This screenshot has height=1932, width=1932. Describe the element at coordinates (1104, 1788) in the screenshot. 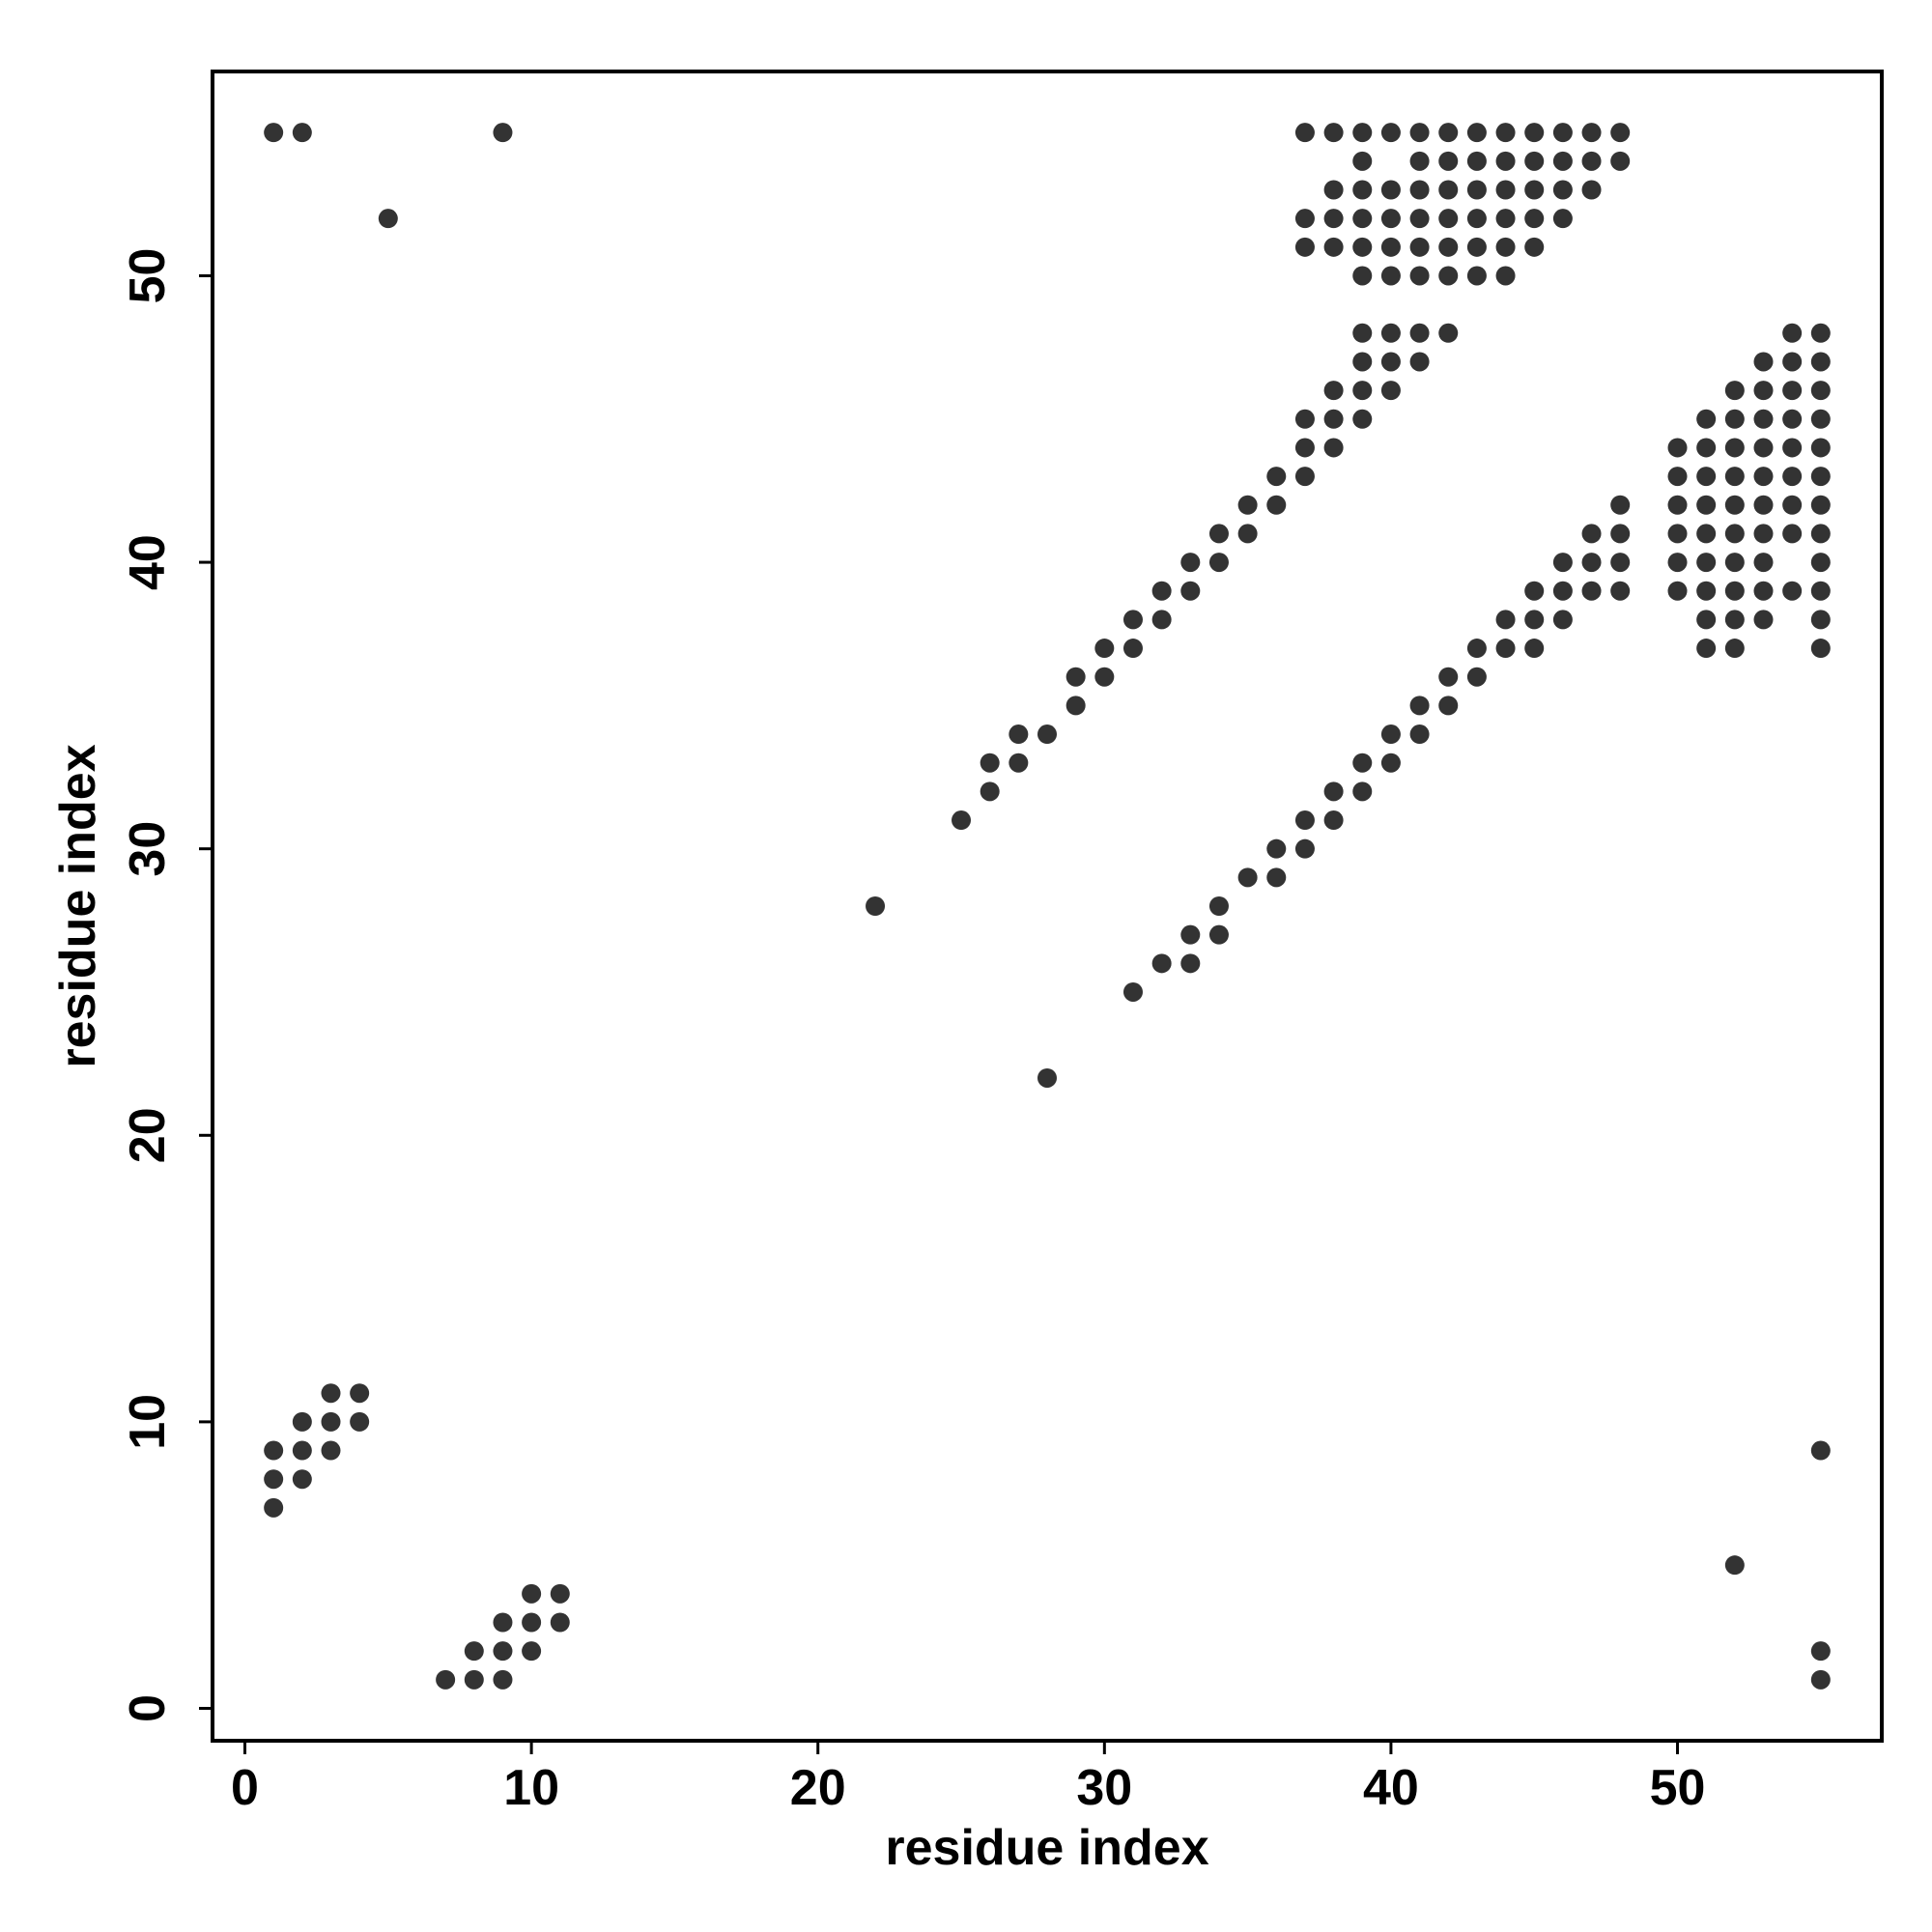

I see `x-tick-label: 30` at that location.